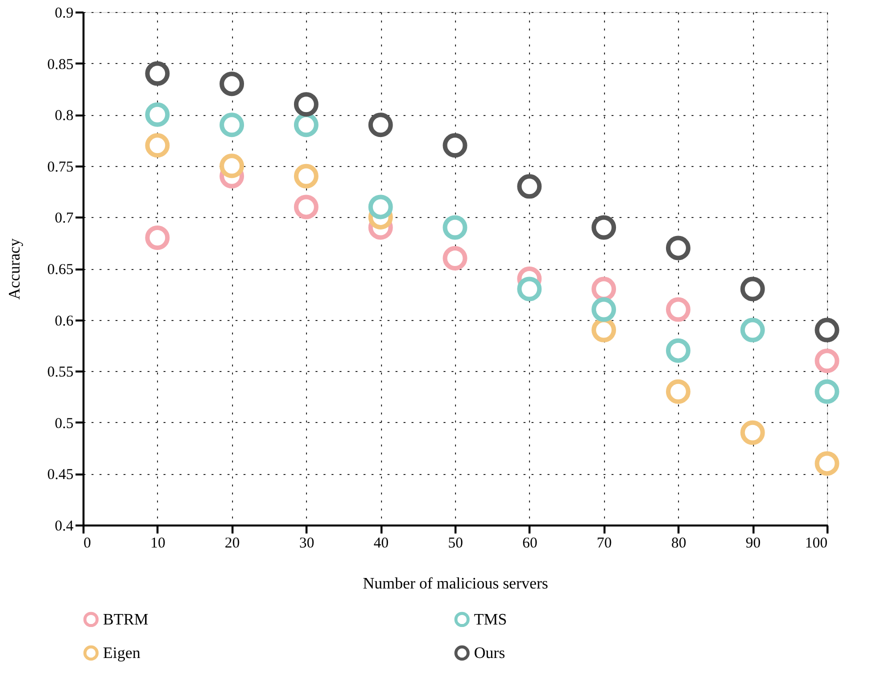 The width and height of the screenshot is (880, 690). What do you see at coordinates (64, 218) in the screenshot?
I see `y-tick-label: 0.7` at bounding box center [64, 218].